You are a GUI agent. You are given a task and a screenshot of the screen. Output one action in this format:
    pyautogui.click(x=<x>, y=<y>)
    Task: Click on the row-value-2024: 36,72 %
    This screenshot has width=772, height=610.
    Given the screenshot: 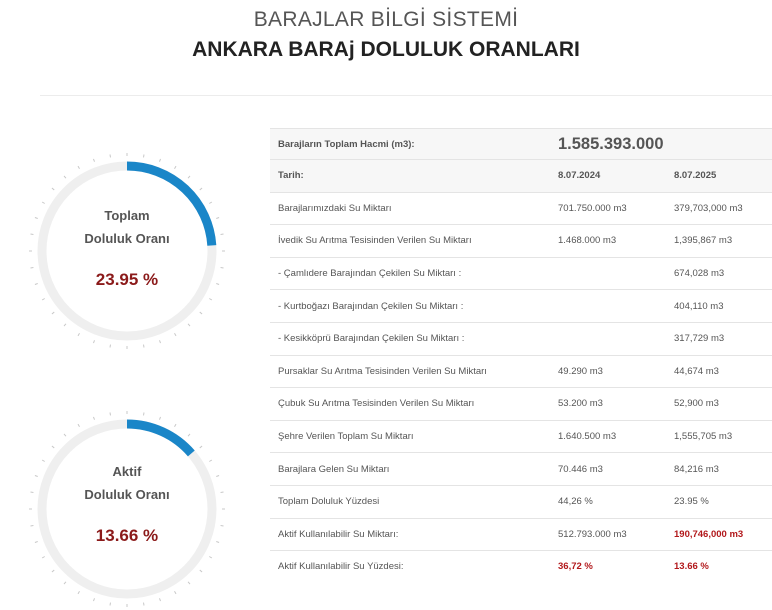 What is the action you would take?
    pyautogui.click(x=608, y=566)
    